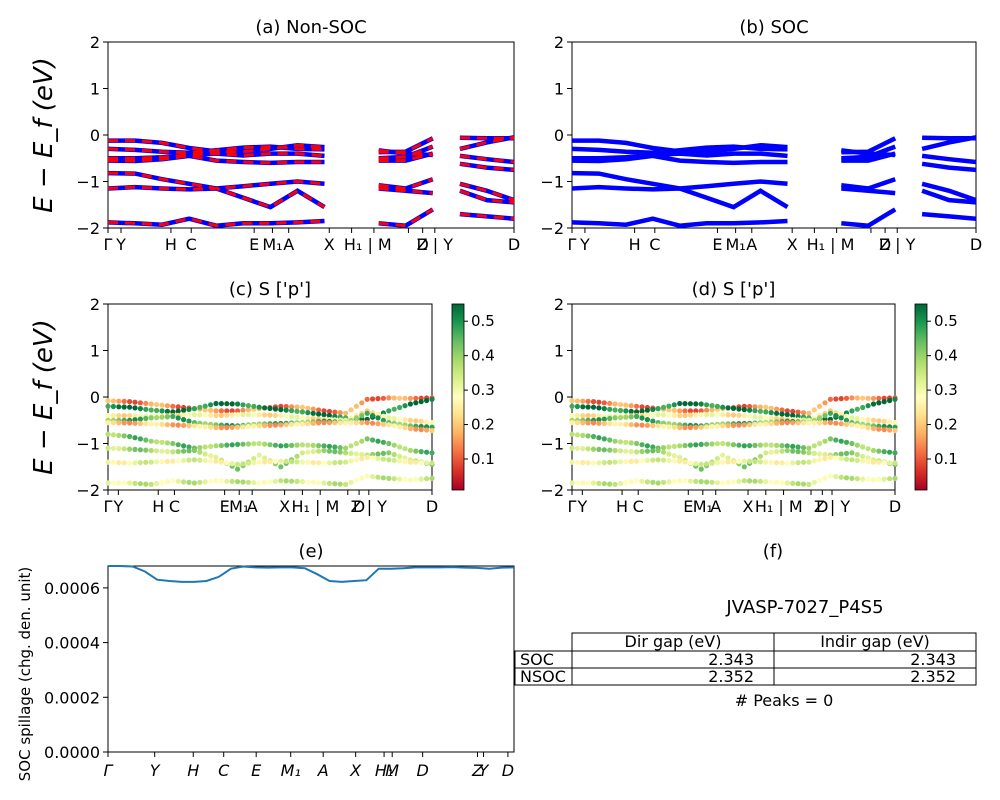 The width and height of the screenshot is (1000, 800). I want to click on panel-e-xtick-label: C, so click(224, 770).